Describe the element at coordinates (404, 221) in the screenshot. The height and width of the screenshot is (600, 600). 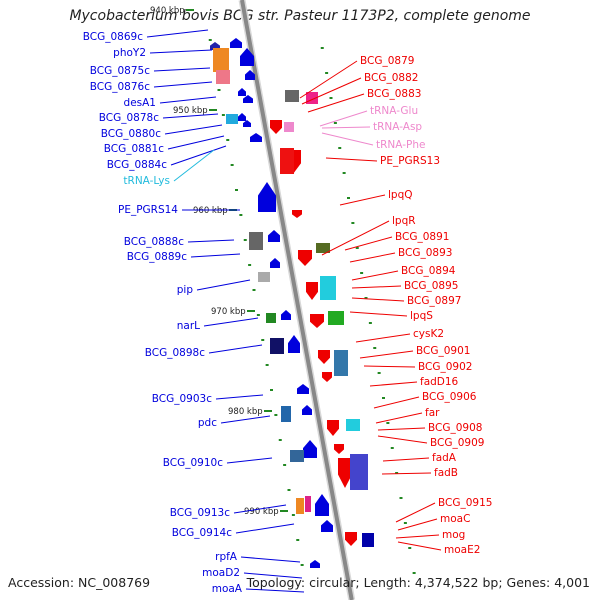
I see `gene-label: lpqR` at that location.